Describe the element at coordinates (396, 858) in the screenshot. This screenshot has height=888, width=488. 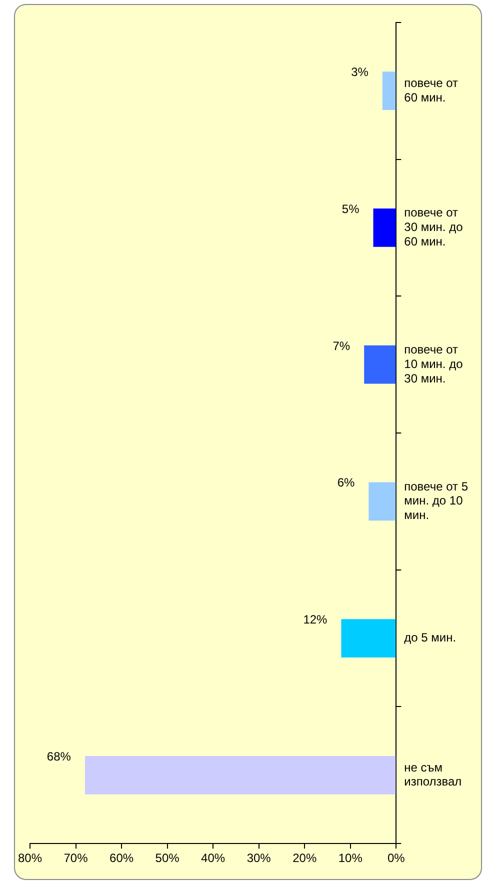
I see `x-tick-label: 0%` at that location.